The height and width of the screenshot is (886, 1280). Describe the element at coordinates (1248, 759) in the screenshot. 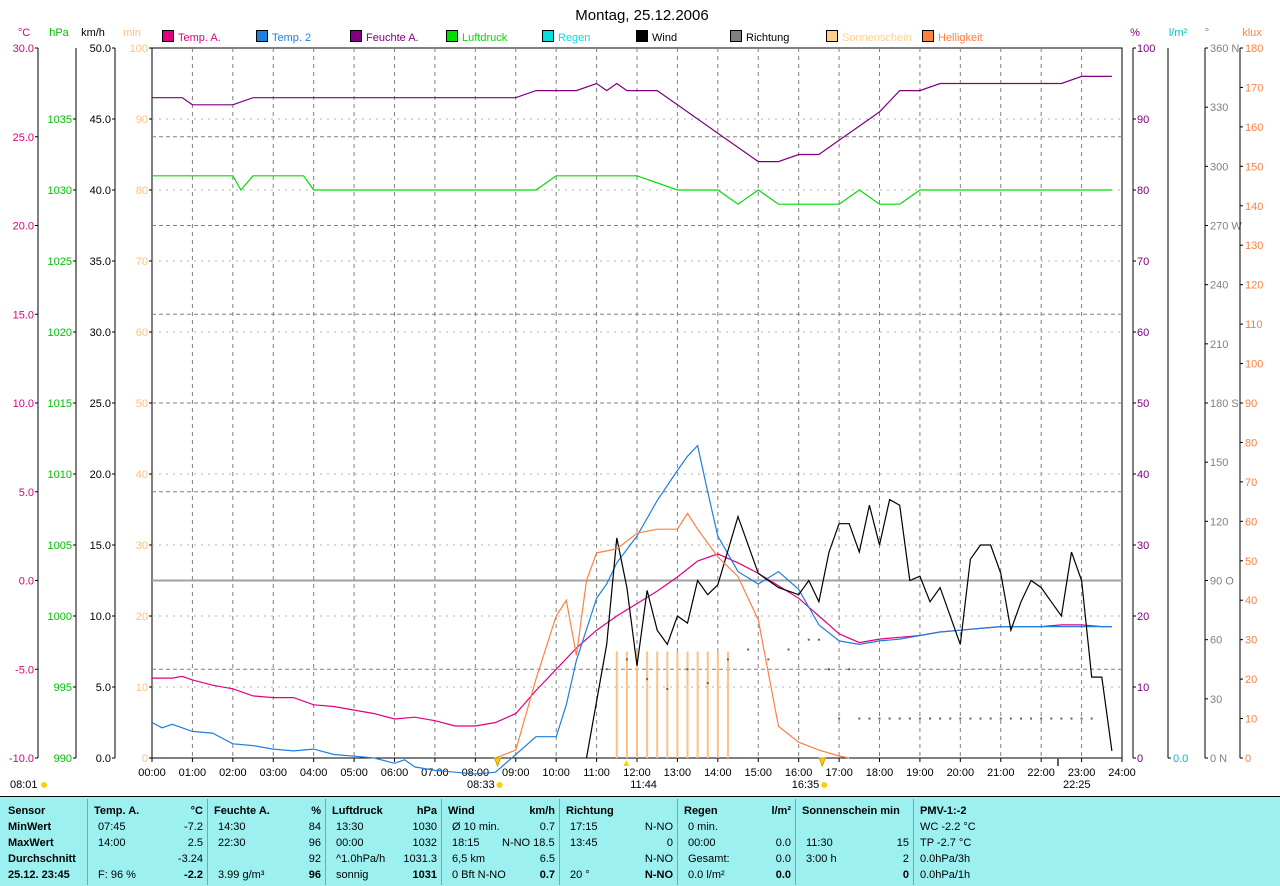

I see `axis-tick-lux: 0` at that location.